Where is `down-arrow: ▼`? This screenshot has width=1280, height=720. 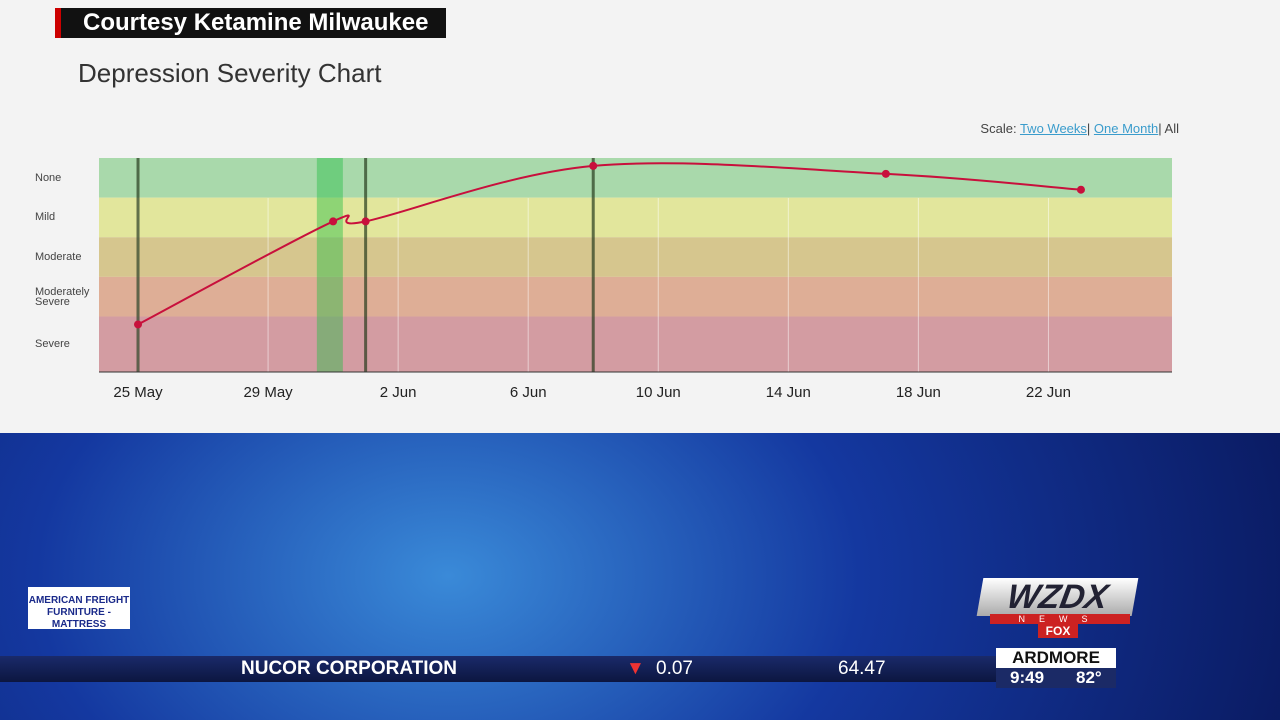 down-arrow: ▼ is located at coordinates (635, 668).